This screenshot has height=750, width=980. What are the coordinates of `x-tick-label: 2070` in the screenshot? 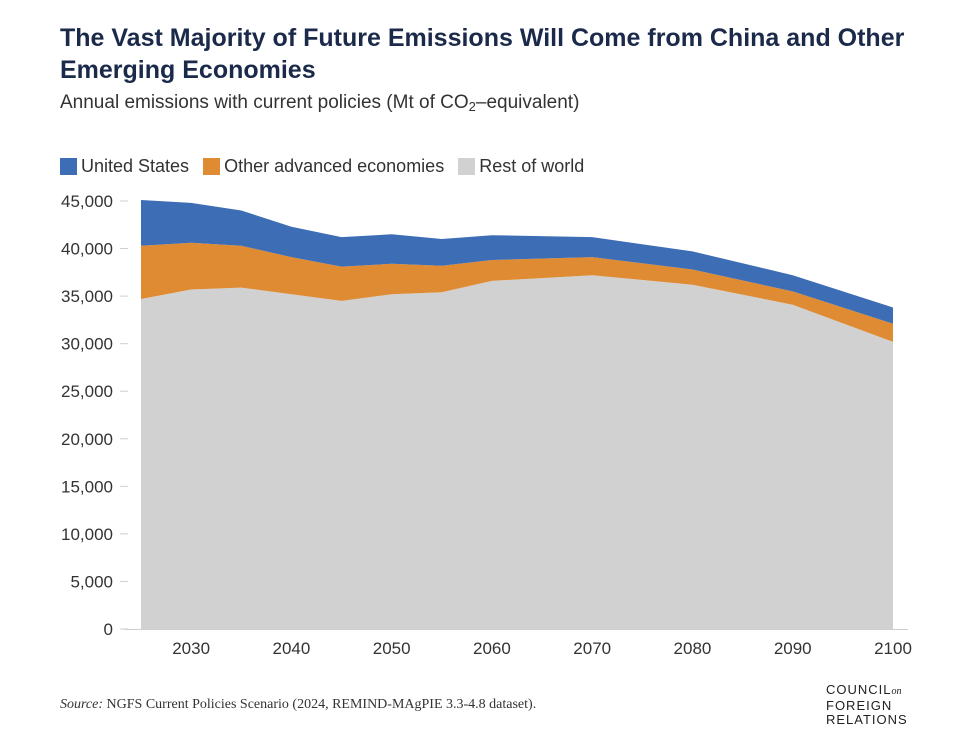 It's located at (592, 648).